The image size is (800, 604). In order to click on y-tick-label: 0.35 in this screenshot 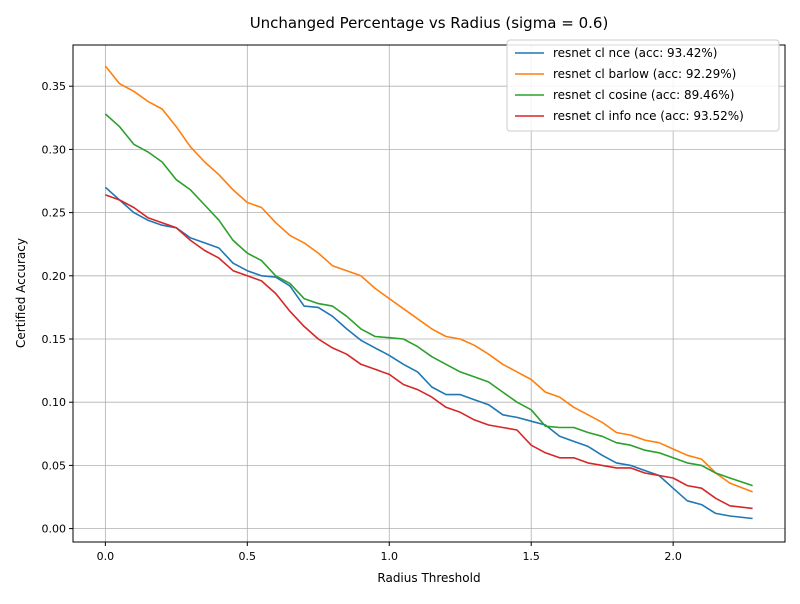, I will do `click(54, 86)`.